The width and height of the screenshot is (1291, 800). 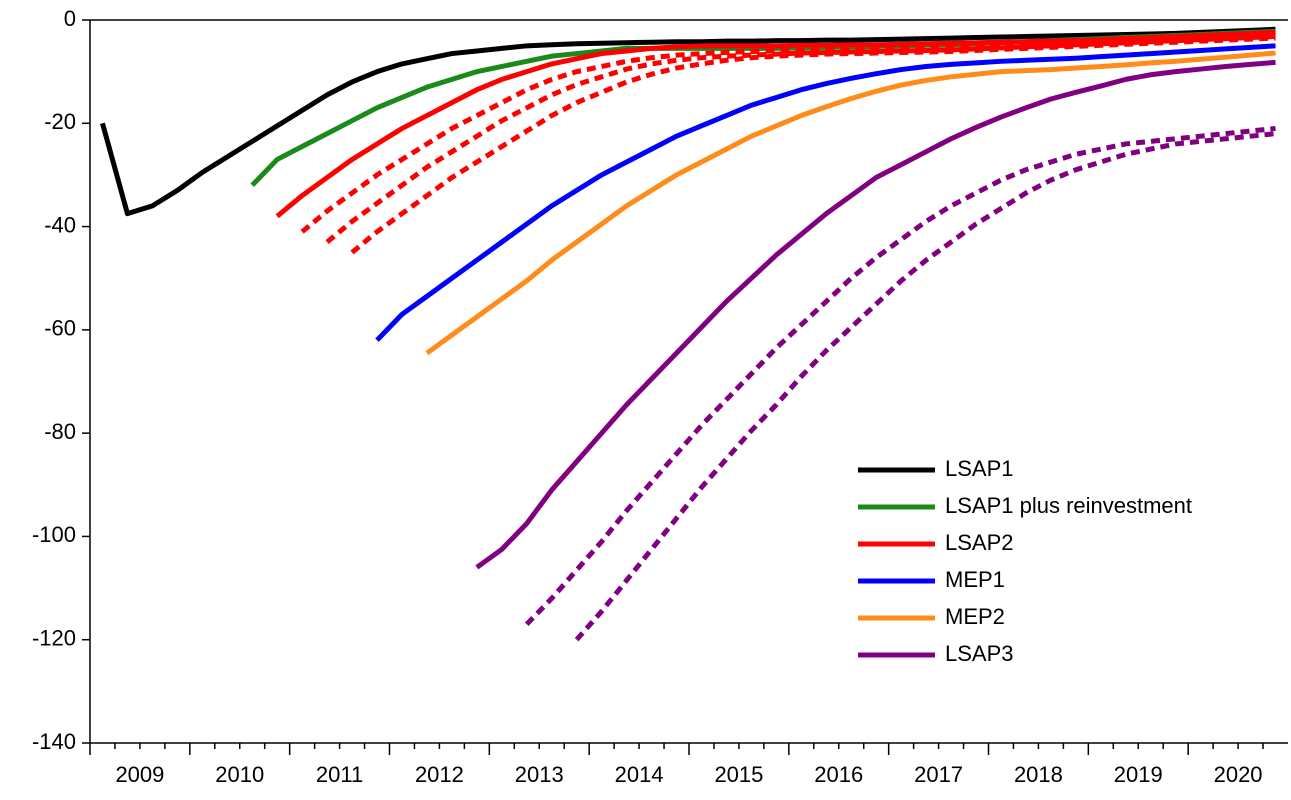 What do you see at coordinates (54, 741) in the screenshot?
I see `y-tick-label: -140` at bounding box center [54, 741].